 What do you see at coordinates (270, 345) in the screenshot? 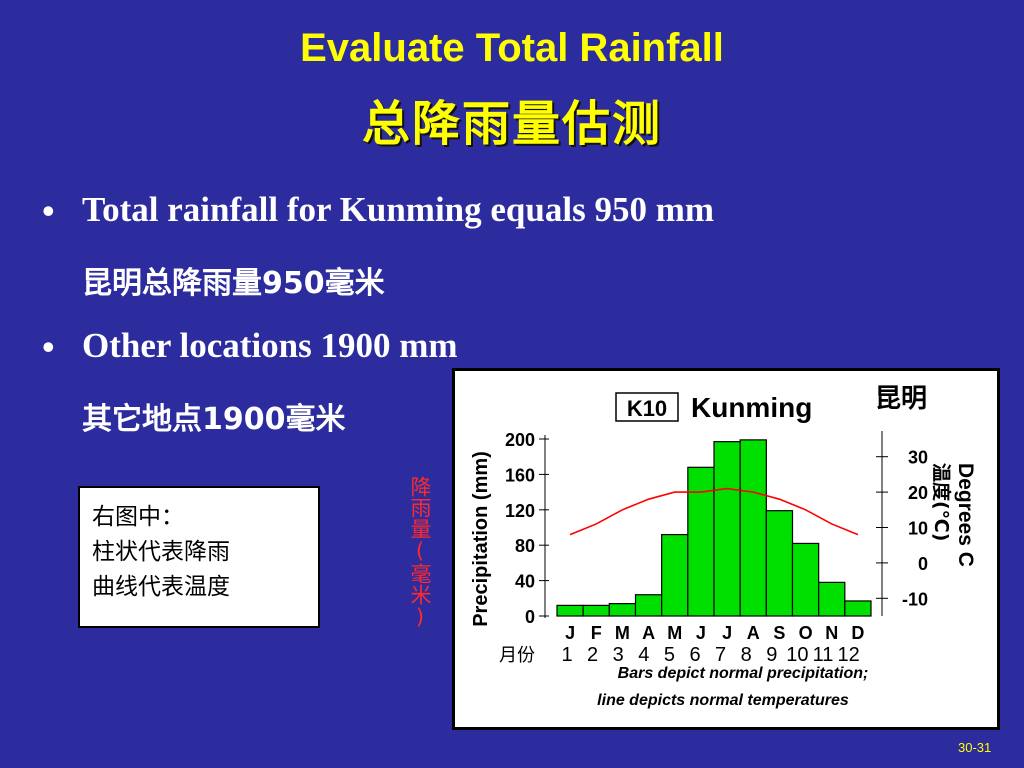
I see `bullet-text-2: Other locations 1900 mm` at bounding box center [270, 345].